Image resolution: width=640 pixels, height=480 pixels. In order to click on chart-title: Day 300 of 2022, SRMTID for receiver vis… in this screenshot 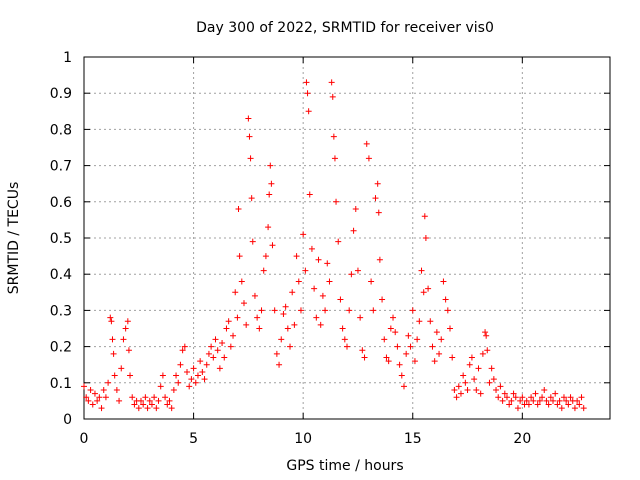, I will do `click(345, 28)`.